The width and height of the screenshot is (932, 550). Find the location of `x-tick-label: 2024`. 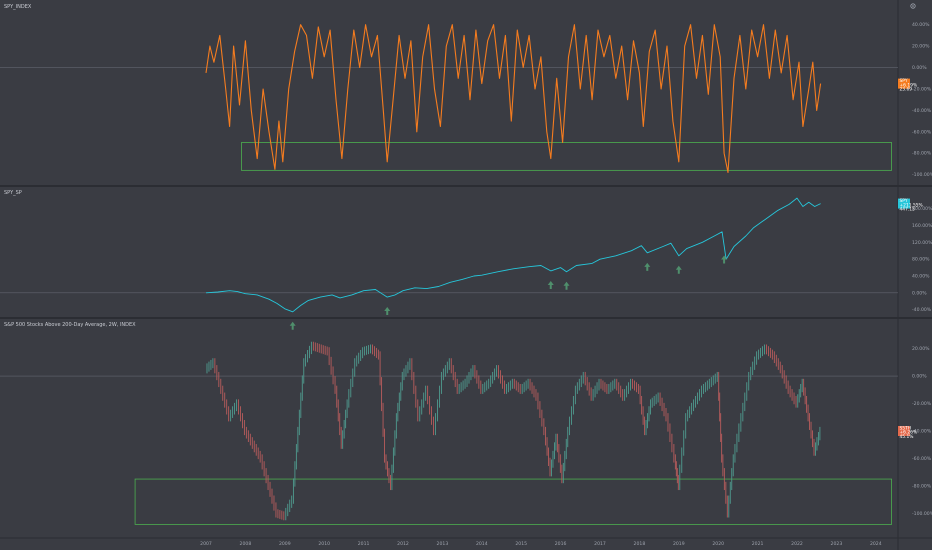

x-tick-label: 2024 is located at coordinates (876, 544).